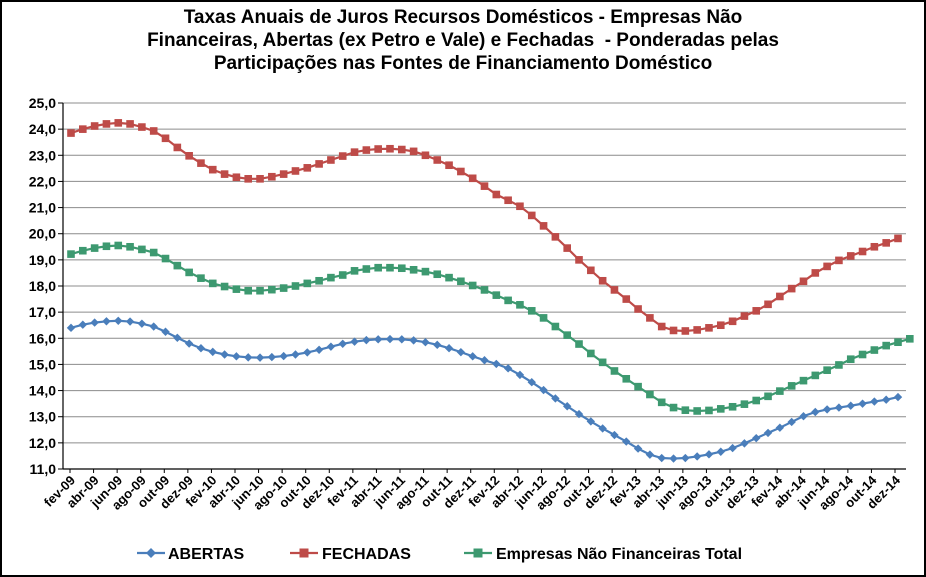 Image resolution: width=926 pixels, height=577 pixels. Describe the element at coordinates (42, 338) in the screenshot. I see `y-tick-label: 16,0` at that location.